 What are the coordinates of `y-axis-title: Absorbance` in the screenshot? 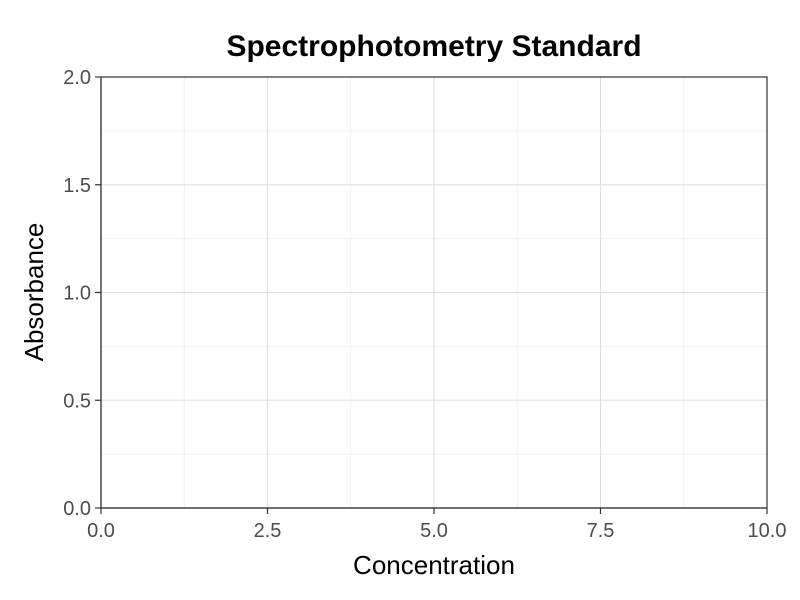 It's located at (34, 292).